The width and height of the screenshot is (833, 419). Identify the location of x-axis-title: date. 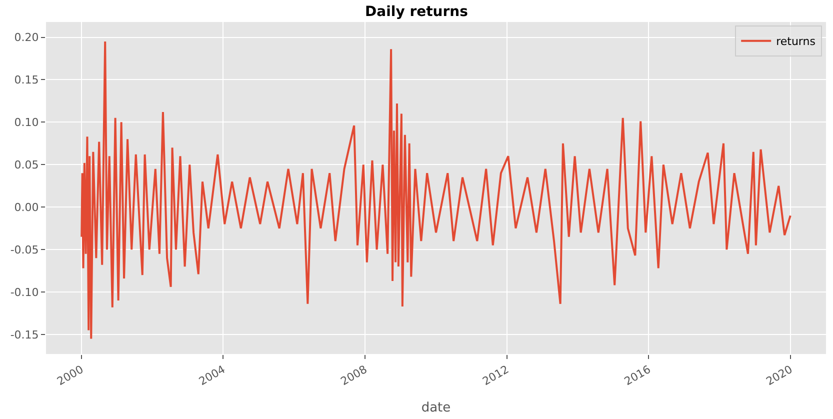
(436, 408).